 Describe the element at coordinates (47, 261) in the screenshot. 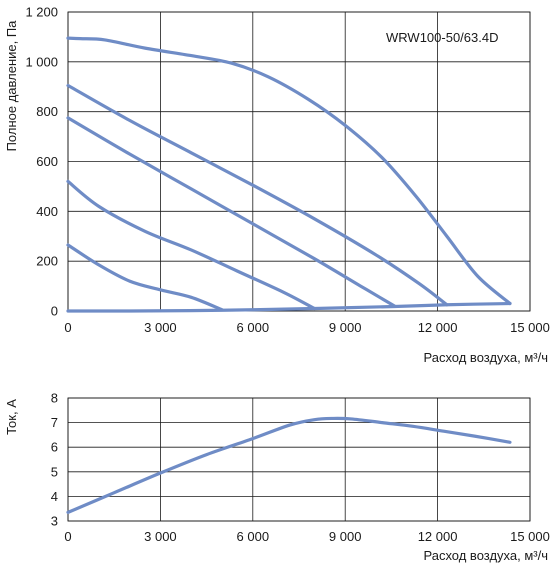

I see `pressure-y-tick-label: 200` at that location.